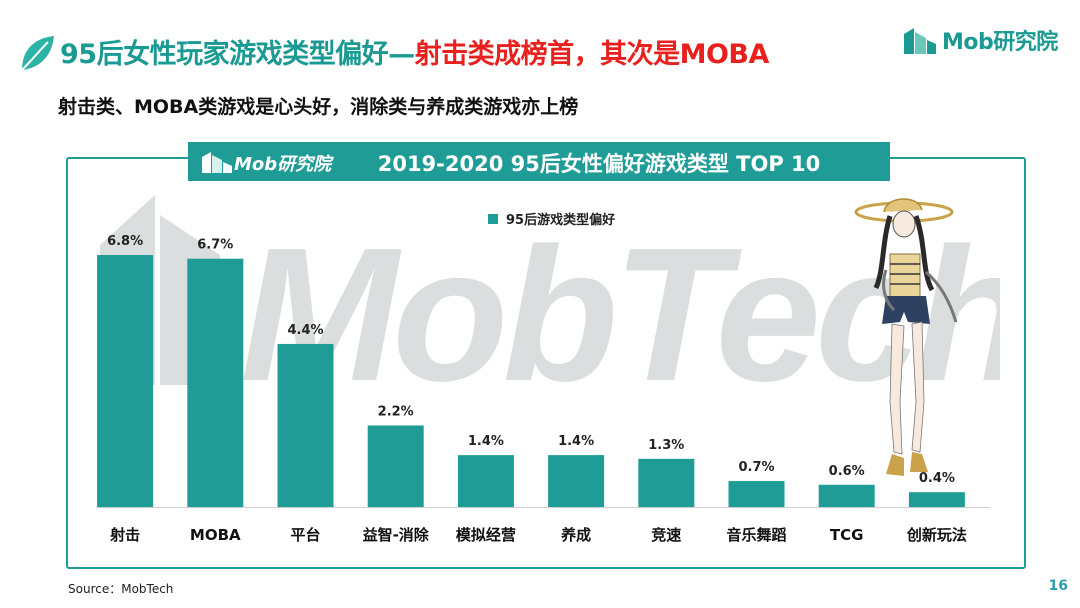 This screenshot has width=1080, height=608. I want to click on page-subtitle: 射击类、MOBA类游戏是心头好，消除类与养成类游戏亦上榜, so click(318, 107).